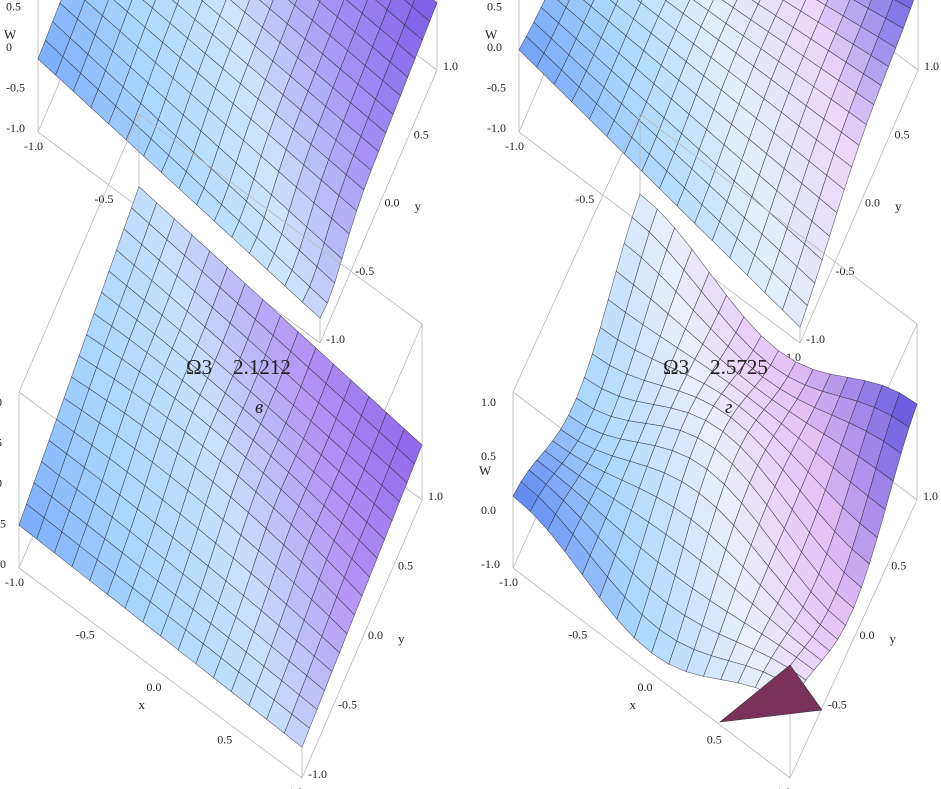 This screenshot has width=941, height=789. Describe the element at coordinates (238, 367) in the screenshot. I see `caption-omega-left: Ω3 2.1212` at that location.